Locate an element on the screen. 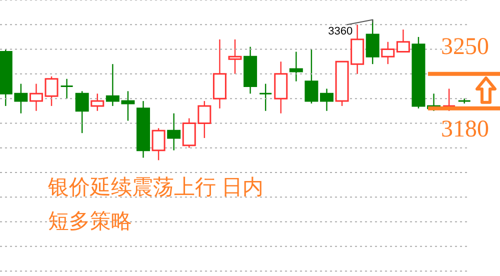 Image resolution: width=500 pixels, height=276 pixels. annotation: 短多策略 is located at coordinates (90, 221).